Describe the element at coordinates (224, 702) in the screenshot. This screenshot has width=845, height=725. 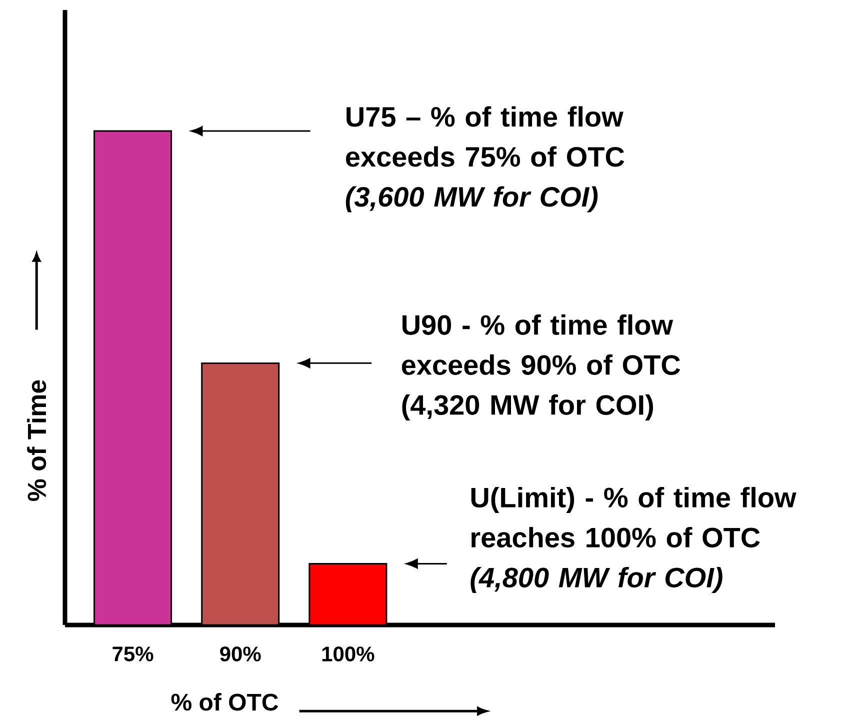
I see `x-axis-title: % of OTC` at that location.